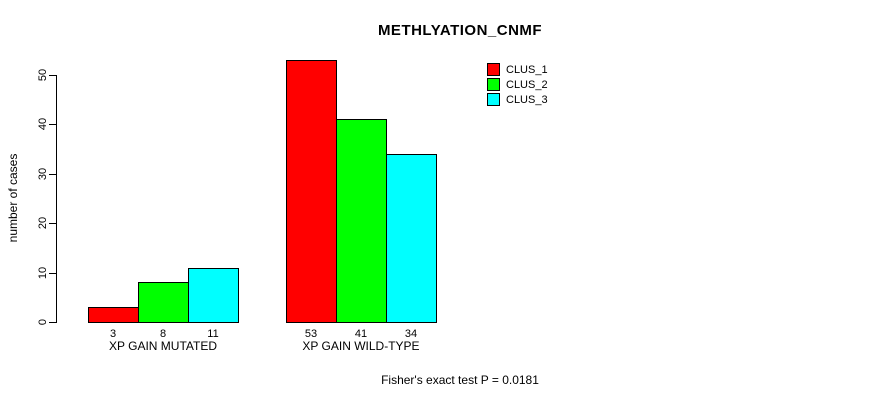 This screenshot has width=890, height=400. Describe the element at coordinates (411, 334) in the screenshot. I see `bar-value-label: 34` at that location.